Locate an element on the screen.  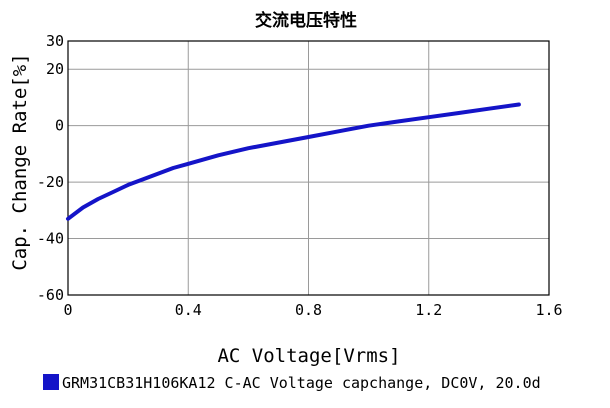
y-tick-labels: -60 -40 -20 0 20 30 is located at coordinates (50, 168).